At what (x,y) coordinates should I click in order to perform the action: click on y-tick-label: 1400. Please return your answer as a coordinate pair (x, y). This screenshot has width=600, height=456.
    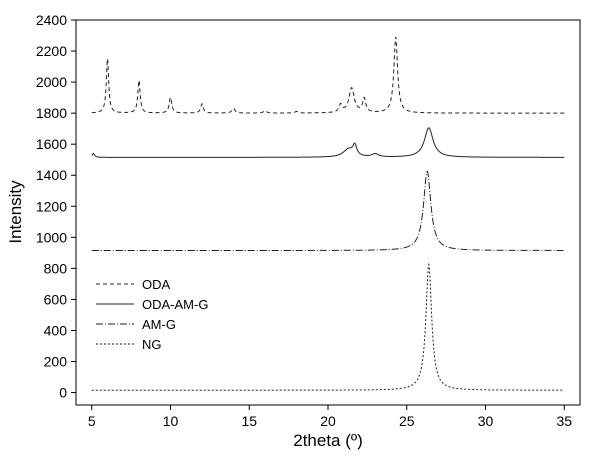
    Looking at the image, I should click on (51, 175).